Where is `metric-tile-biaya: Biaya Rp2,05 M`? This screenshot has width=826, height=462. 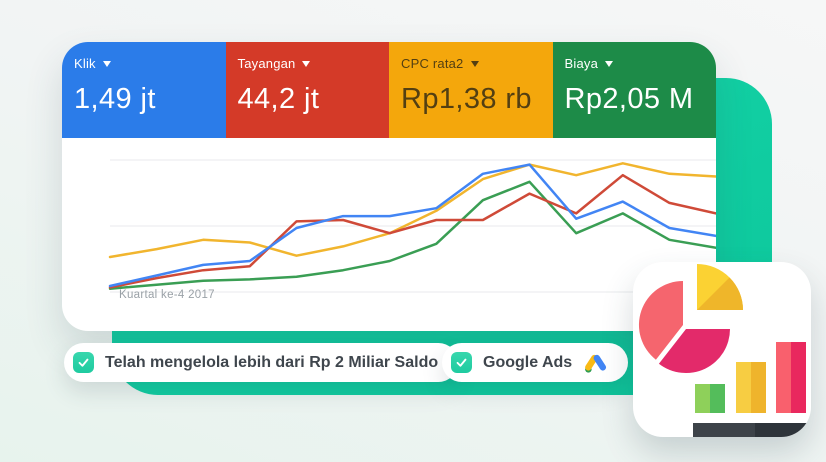
metric-tile-biaya: Biaya Rp2,05 M is located at coordinates (634, 90).